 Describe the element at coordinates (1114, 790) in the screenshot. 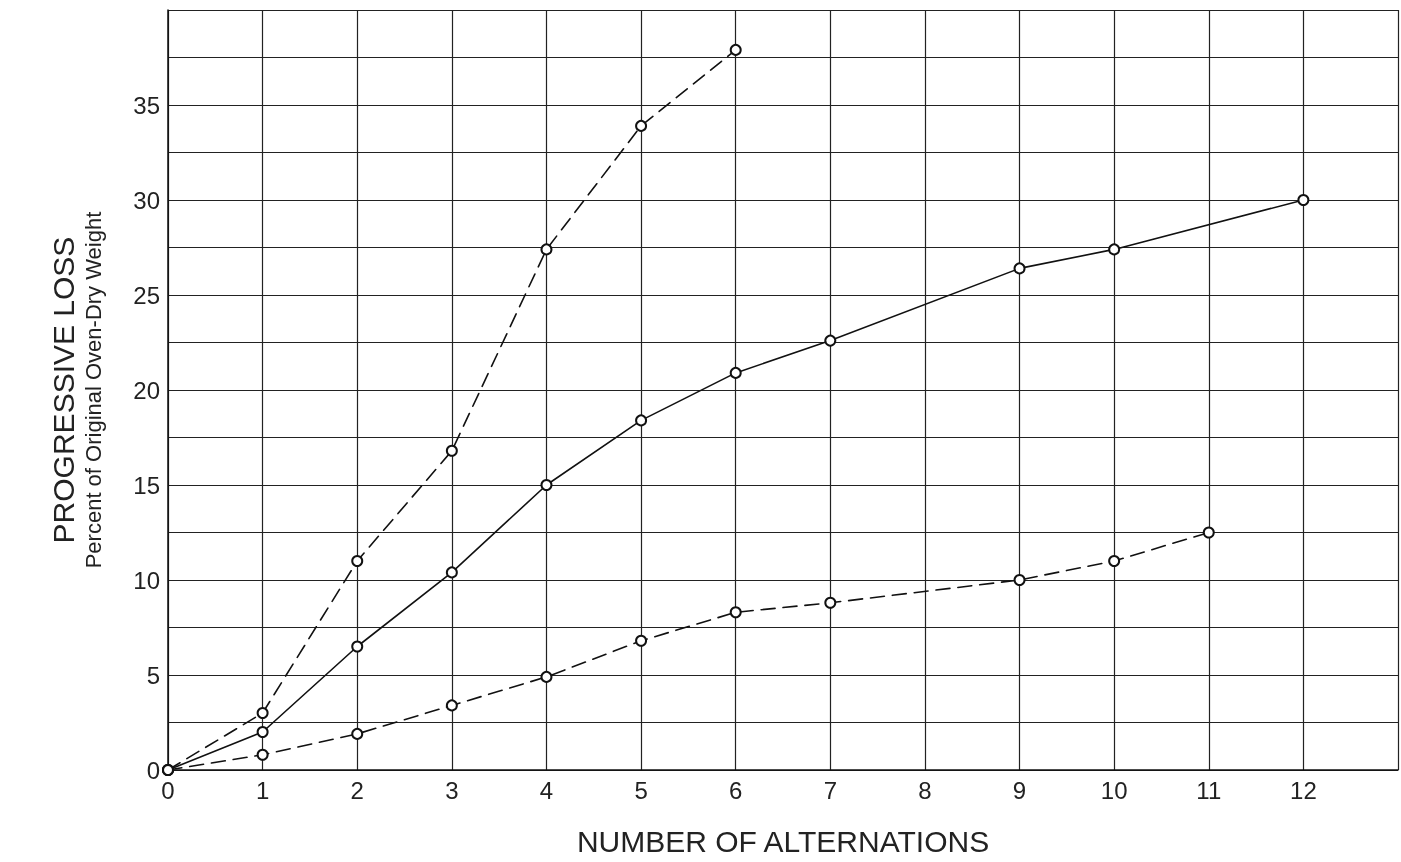

I see `x-tick-label: 10` at that location.